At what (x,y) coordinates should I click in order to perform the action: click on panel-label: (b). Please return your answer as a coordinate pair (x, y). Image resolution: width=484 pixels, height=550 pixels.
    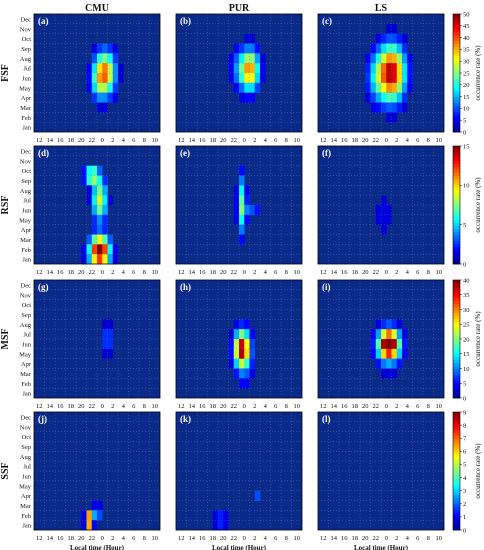
    Looking at the image, I should click on (185, 21).